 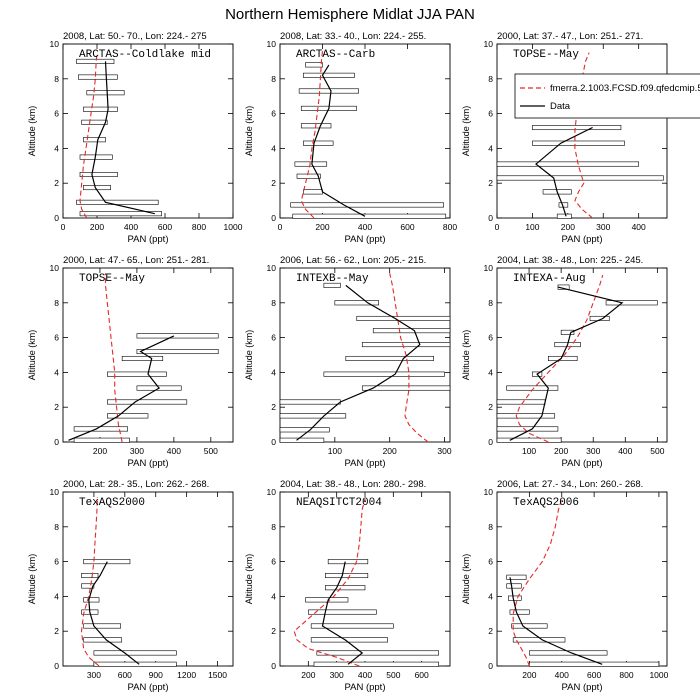 I want to click on panel-8-xtick-label: 500, so click(x=393, y=675).